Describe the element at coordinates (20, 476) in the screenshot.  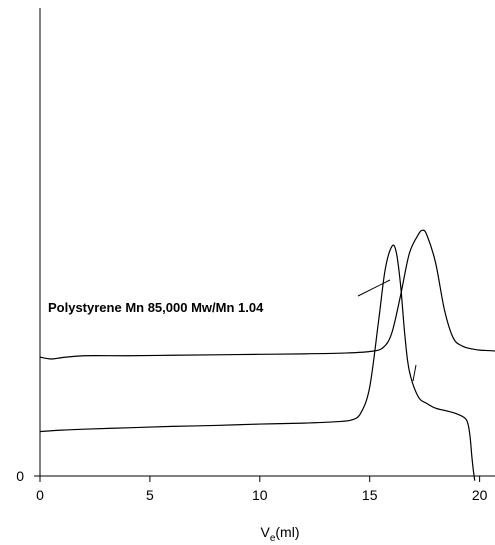
I see `y-tick-label: 0` at that location.